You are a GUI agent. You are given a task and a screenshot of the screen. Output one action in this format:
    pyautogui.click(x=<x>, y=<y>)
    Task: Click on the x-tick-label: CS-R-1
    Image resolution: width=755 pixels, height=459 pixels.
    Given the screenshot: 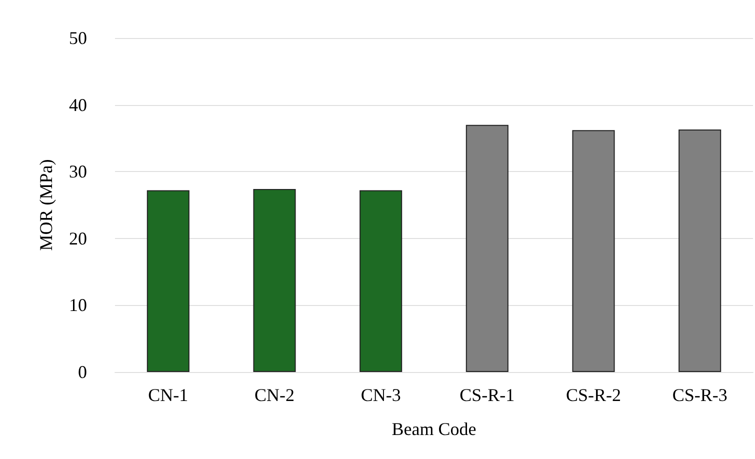 What is the action you would take?
    pyautogui.click(x=487, y=395)
    